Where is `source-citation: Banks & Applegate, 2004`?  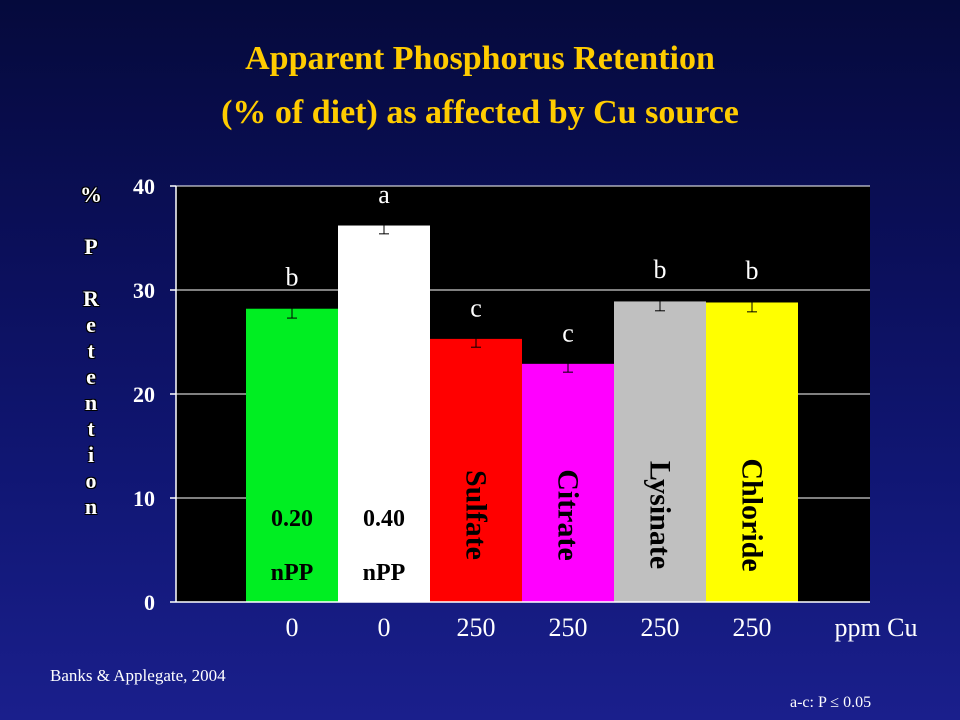
source-citation: Banks & Applegate, 2004 is located at coordinates (138, 675).